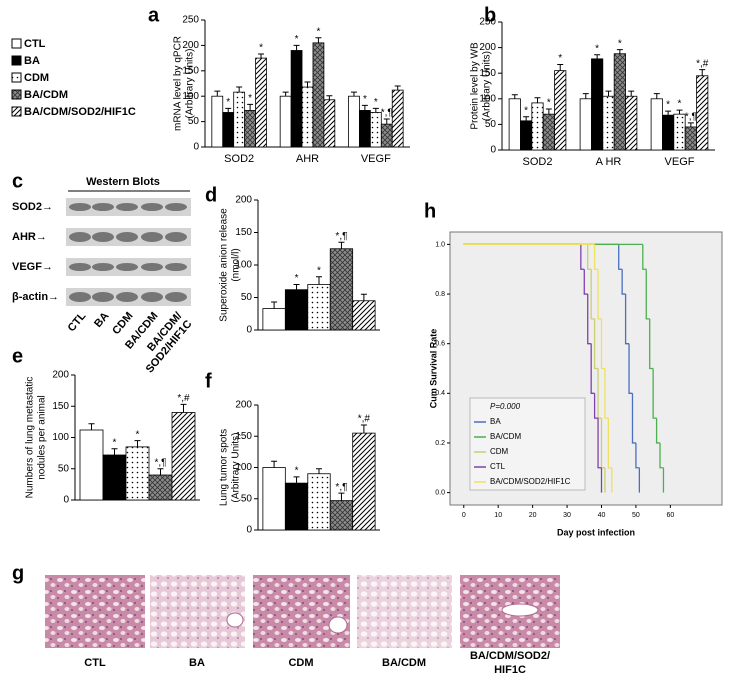  What do you see at coordinates (505, 436) in the screenshot?
I see `legend-label: BA/CDM` at bounding box center [505, 436].